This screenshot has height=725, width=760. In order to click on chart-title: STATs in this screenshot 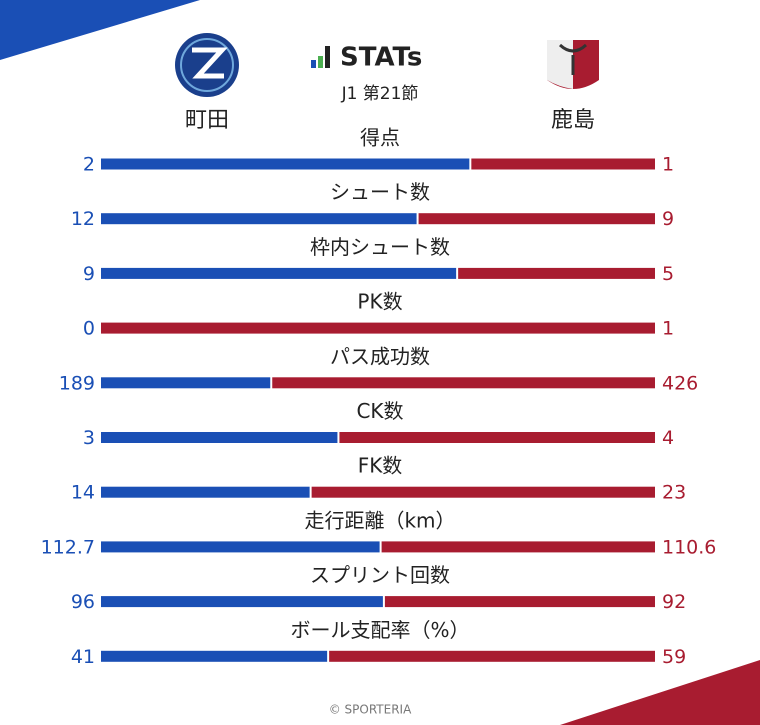, I will do `click(381, 58)`.